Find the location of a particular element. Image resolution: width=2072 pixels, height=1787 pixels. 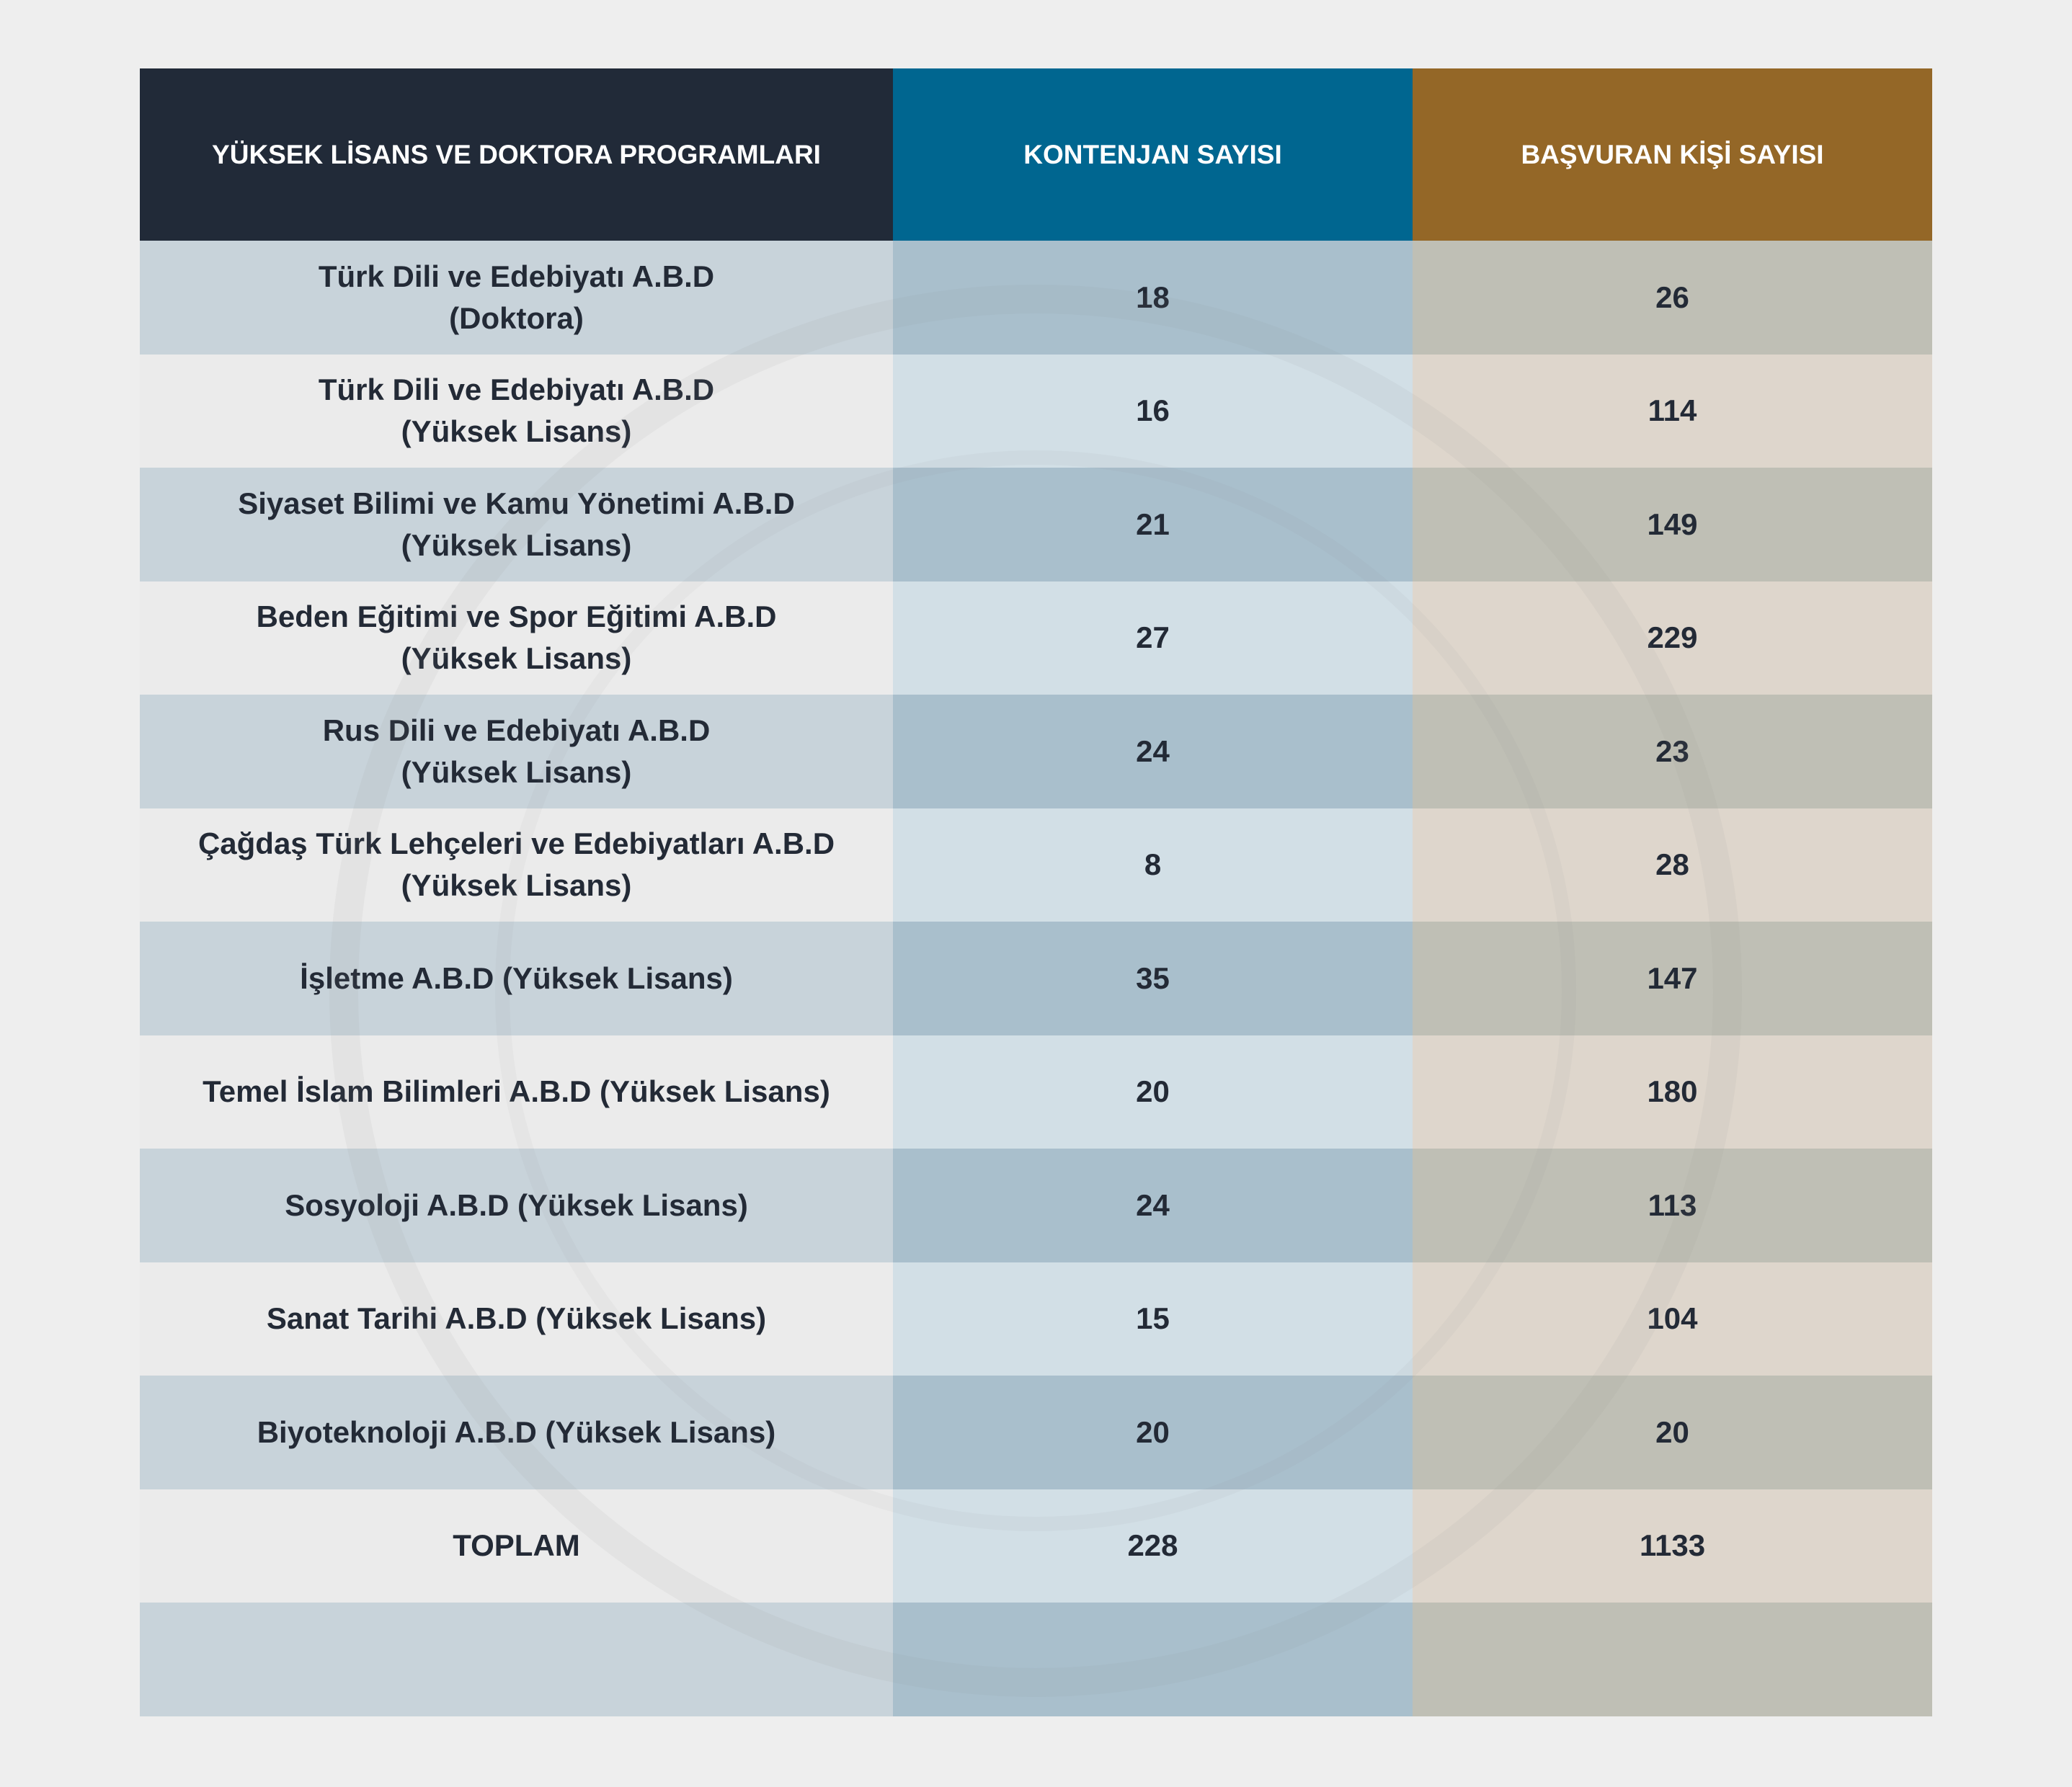

table-row: Biyoteknoloji A.B.D (Yüksek Lisans) 20 20 is located at coordinates (1036, 1432).